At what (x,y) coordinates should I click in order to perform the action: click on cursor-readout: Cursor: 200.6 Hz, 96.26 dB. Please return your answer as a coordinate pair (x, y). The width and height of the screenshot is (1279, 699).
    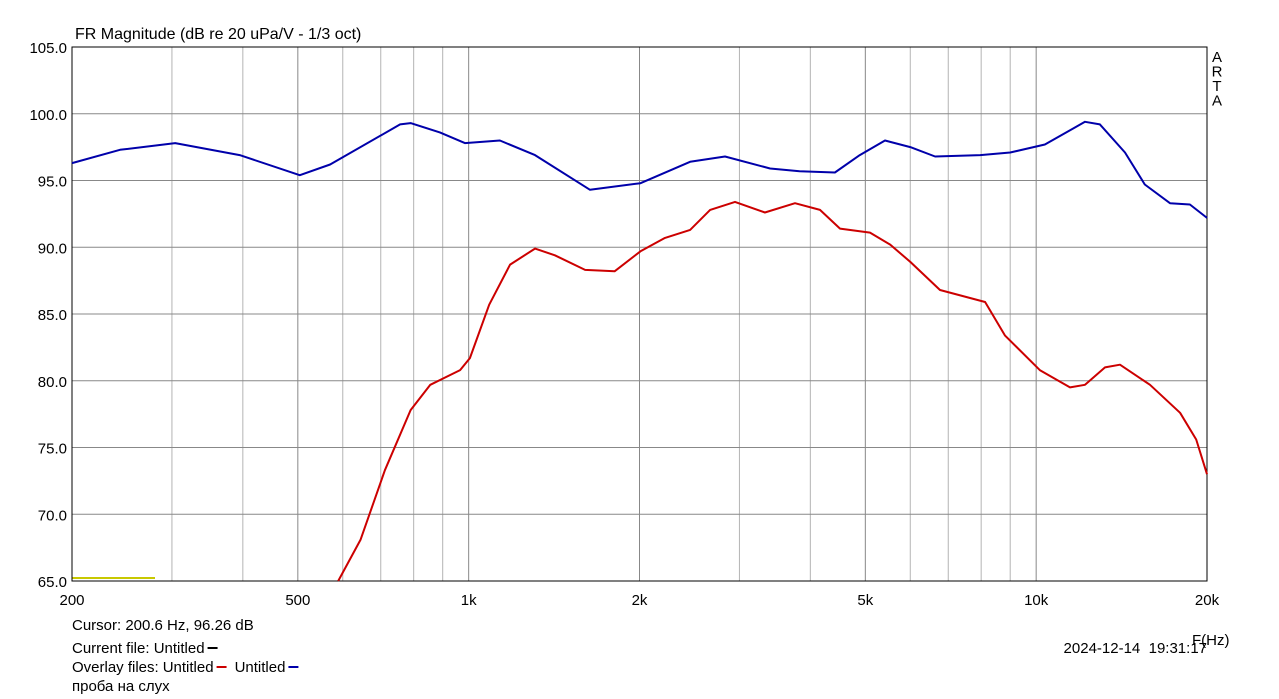
    Looking at the image, I should click on (163, 625).